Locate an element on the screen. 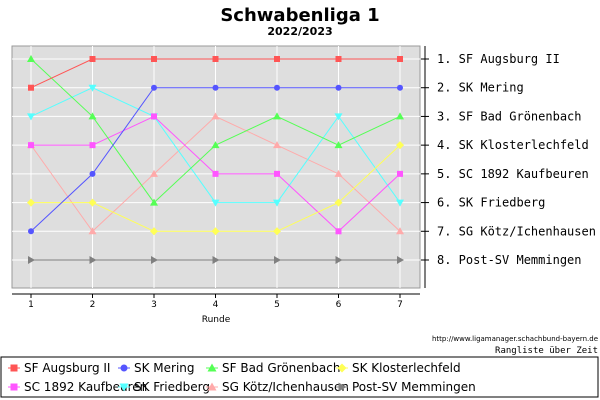 The image size is (600, 400). legend-label: SF Augsburg II is located at coordinates (67, 368).